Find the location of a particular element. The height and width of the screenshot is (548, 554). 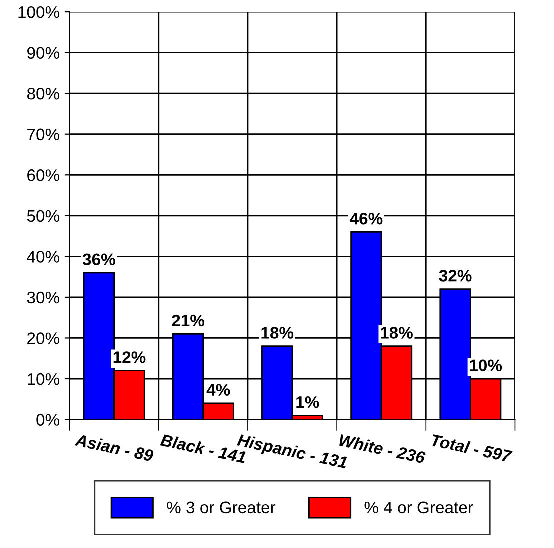

legend-label: % 4 or Greater is located at coordinates (419, 508).